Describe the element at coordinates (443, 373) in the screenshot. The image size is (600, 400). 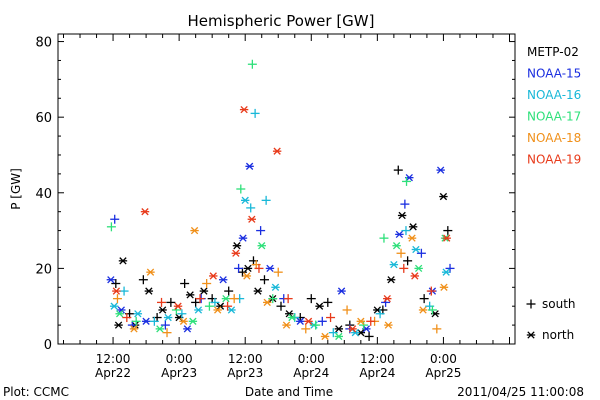
I see `x-tick-label-date: Apr25` at that location.